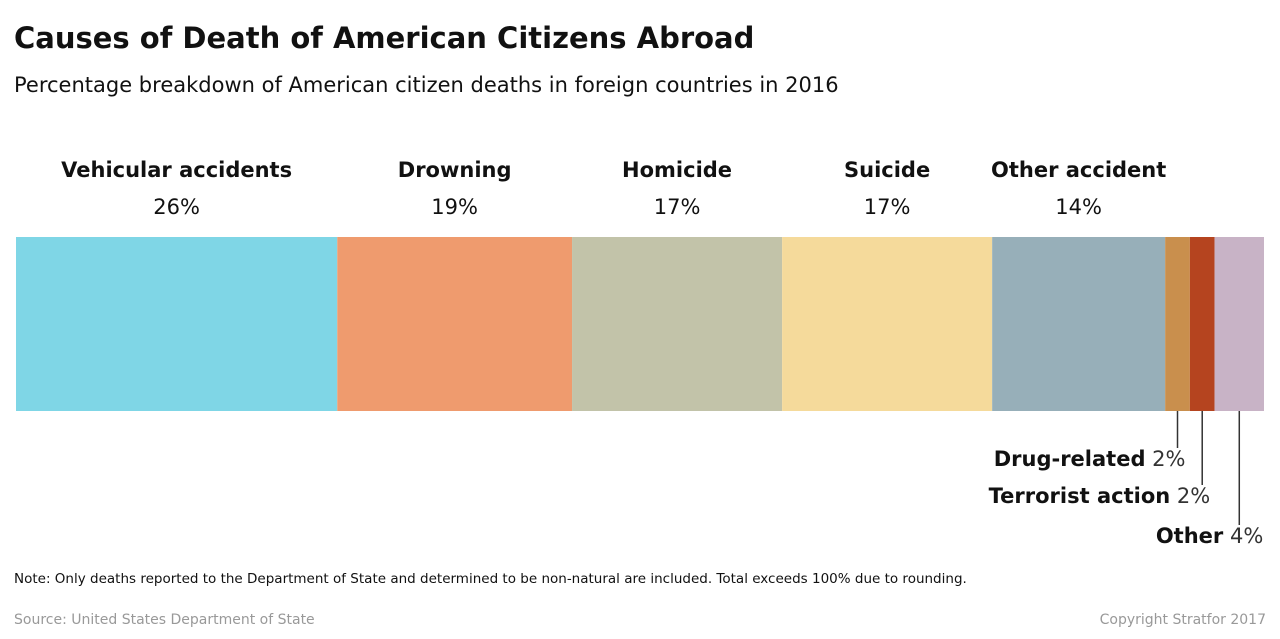 The height and width of the screenshot is (639, 1280). What do you see at coordinates (1183, 620) in the screenshot?
I see `copyright: Copyright Stratfor 2017` at bounding box center [1183, 620].